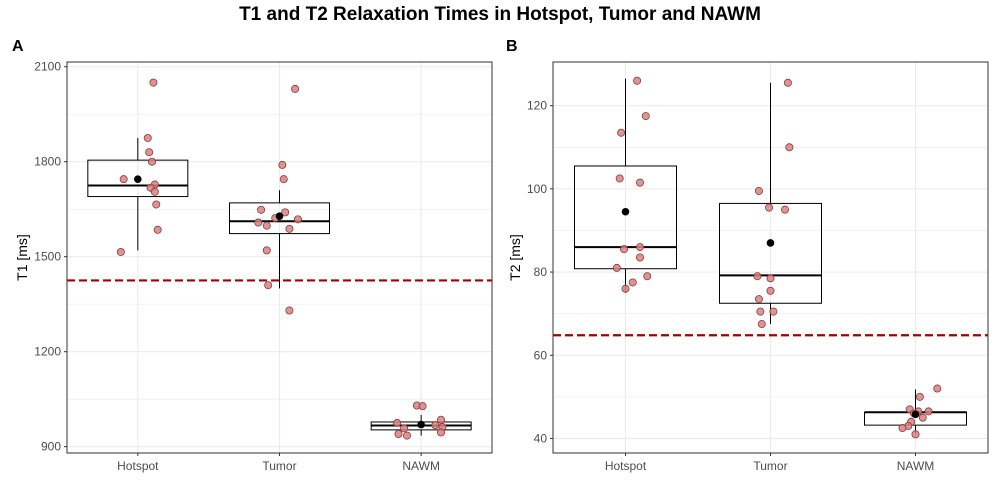 The width and height of the screenshot is (1000, 500). Describe the element at coordinates (541, 272) in the screenshot. I see `y-tick-label: 80` at that location.